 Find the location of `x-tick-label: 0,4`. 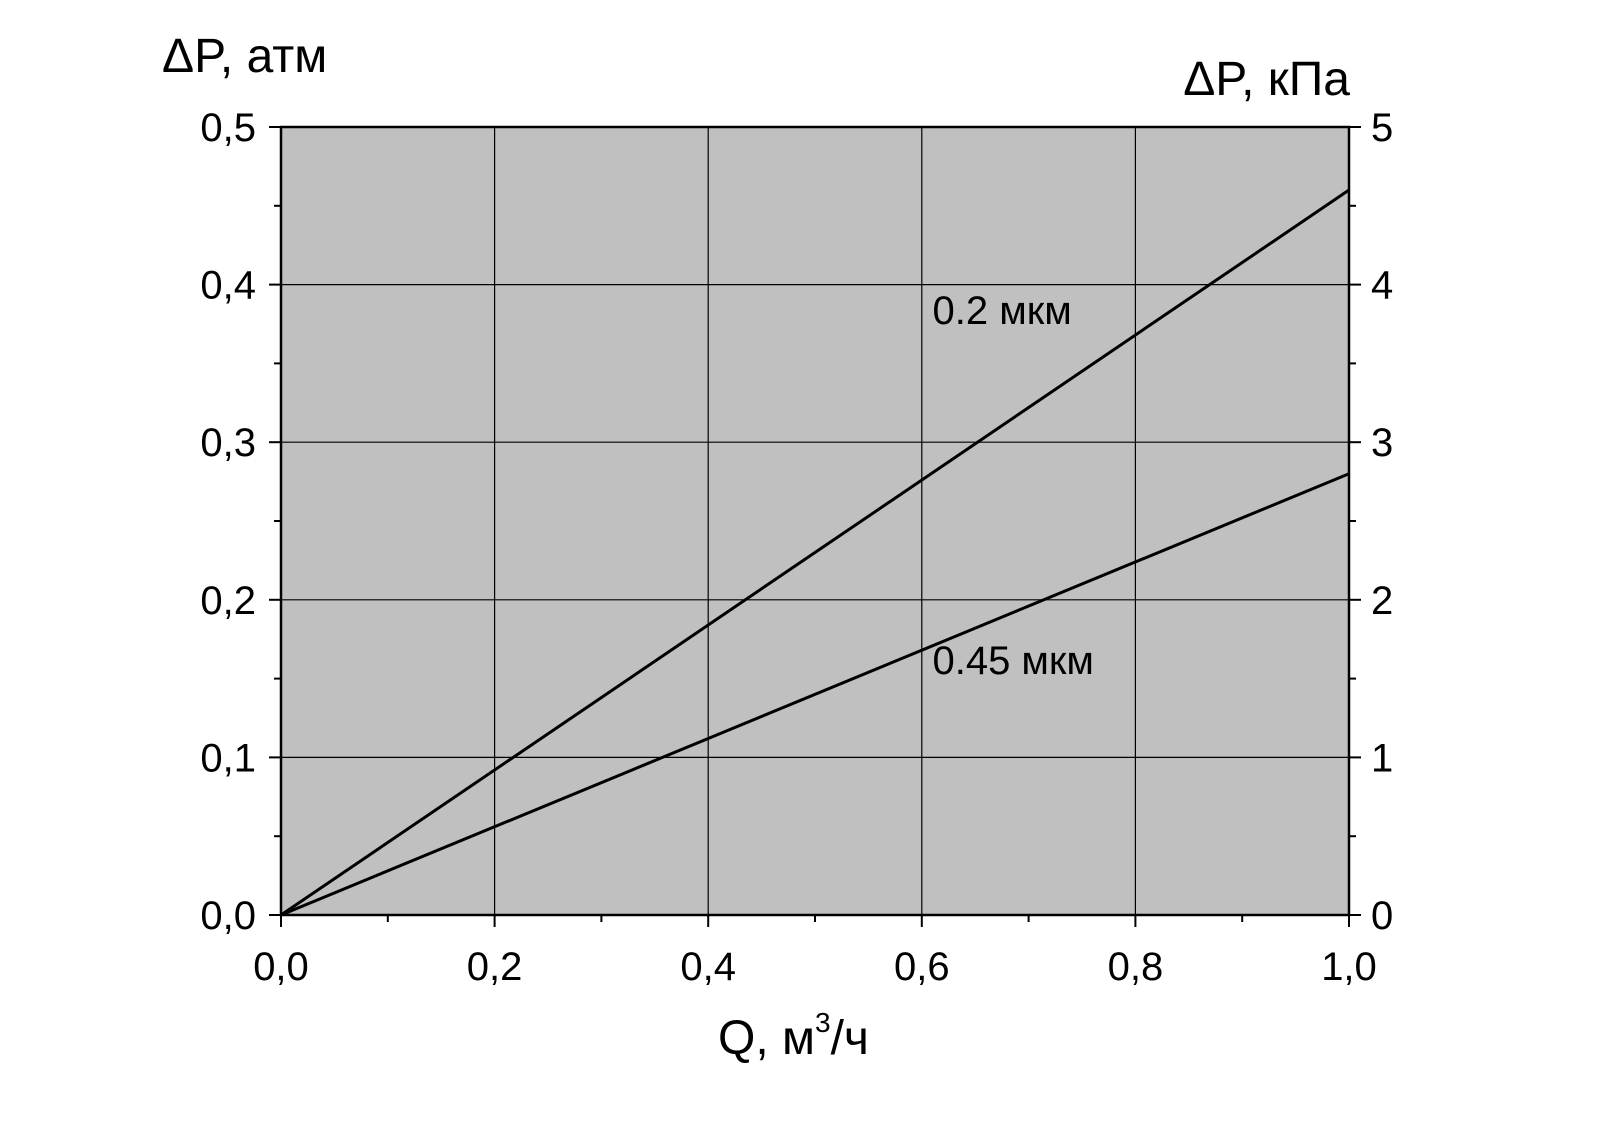

x-tick-label: 0,4 is located at coordinates (708, 967).